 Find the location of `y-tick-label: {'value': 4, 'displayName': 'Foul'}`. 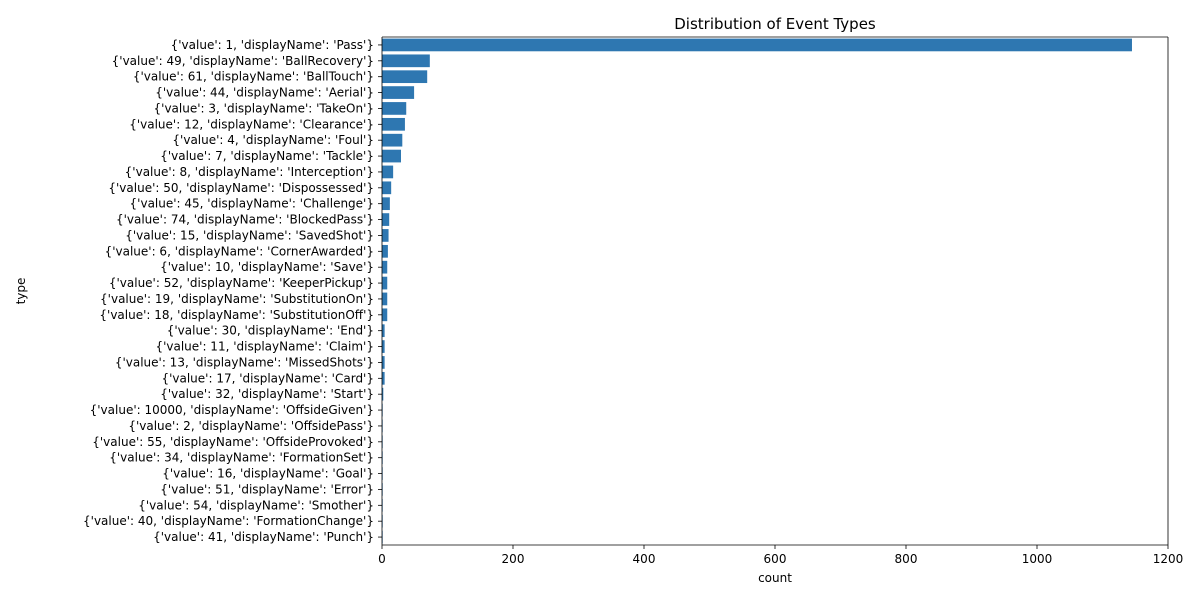

y-tick-label: {'value': 4, 'displayName': 'Foul'} is located at coordinates (273, 140).